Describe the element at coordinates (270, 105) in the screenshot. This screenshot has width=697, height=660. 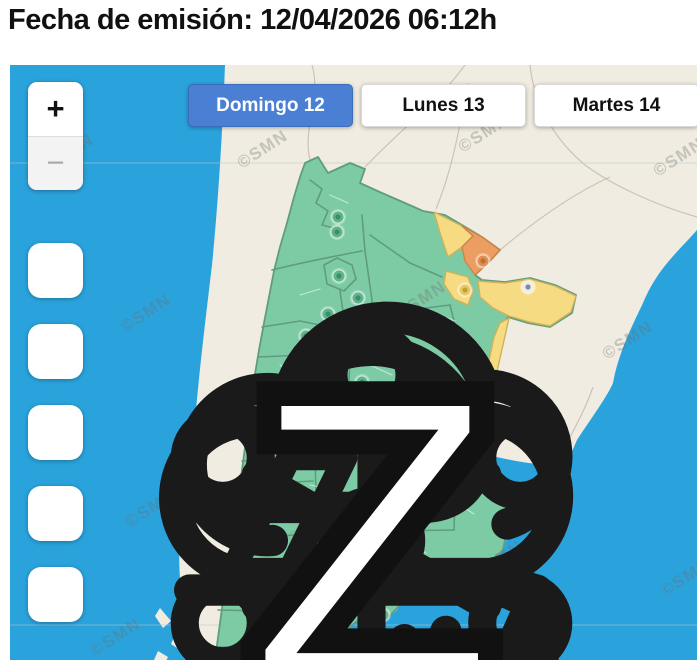
I see `tab-domingo: Domingo 12` at that location.